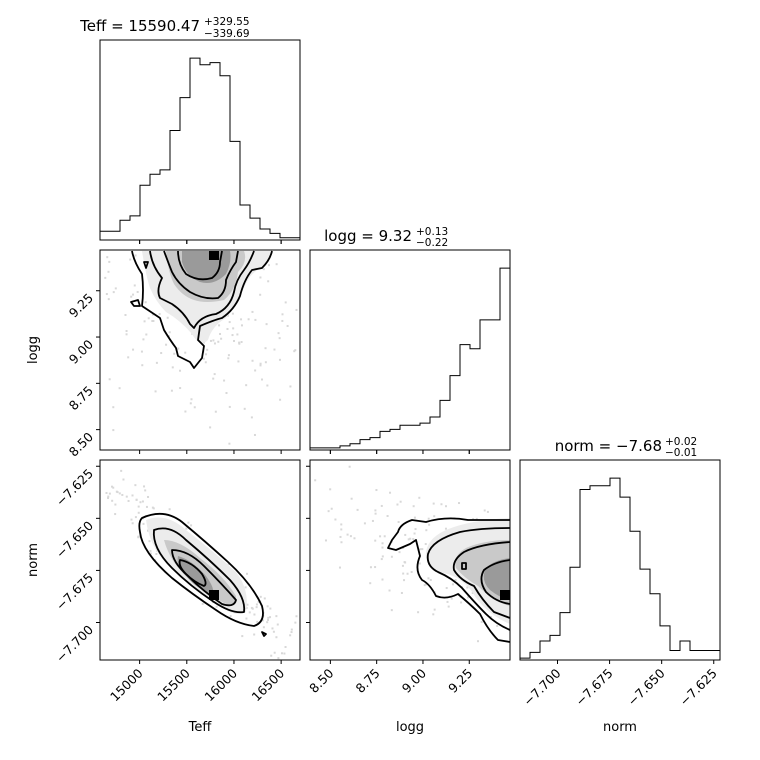  I want to click on y-tick-label-norm: −7.625, so click(74, 487).